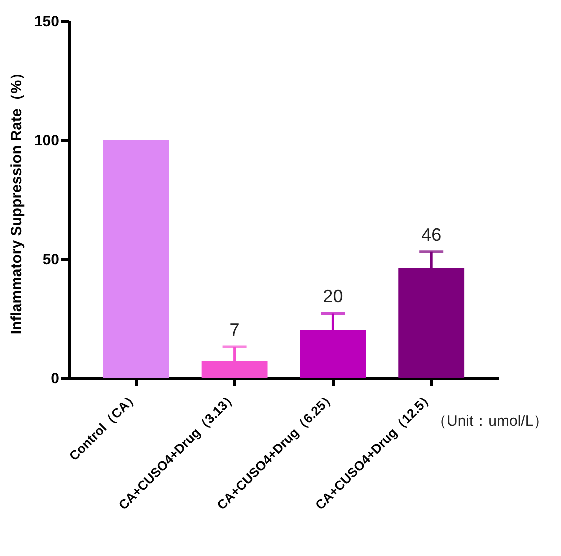 This screenshot has width=561, height=556. What do you see at coordinates (47, 141) in the screenshot?
I see `y-tick-label: 100` at bounding box center [47, 141].